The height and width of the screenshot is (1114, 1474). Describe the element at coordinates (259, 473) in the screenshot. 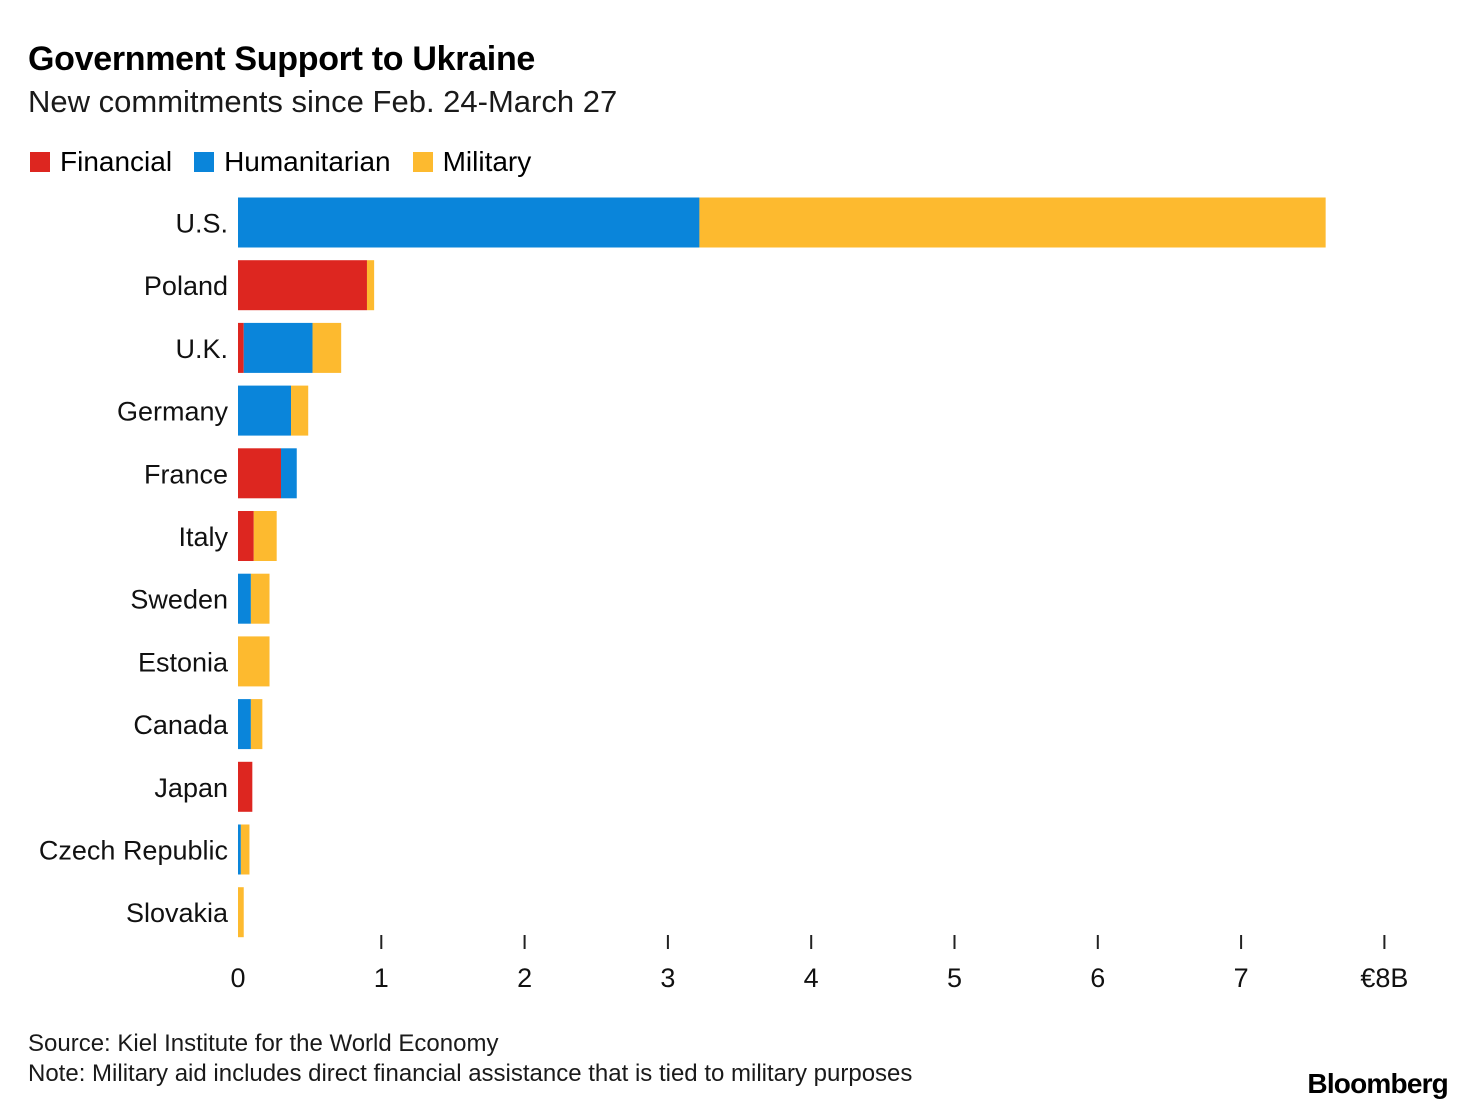

I see `bar-france-financial` at that location.